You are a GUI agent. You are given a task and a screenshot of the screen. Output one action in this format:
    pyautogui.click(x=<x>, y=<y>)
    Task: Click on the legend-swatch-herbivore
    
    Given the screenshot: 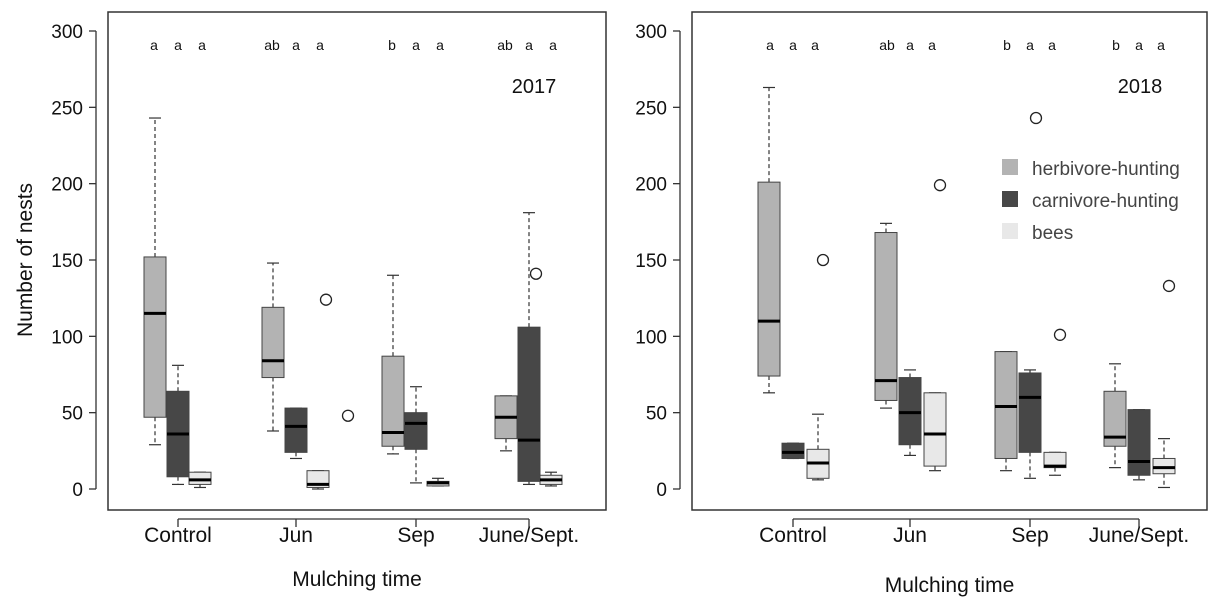 What is the action you would take?
    pyautogui.click(x=1010, y=167)
    